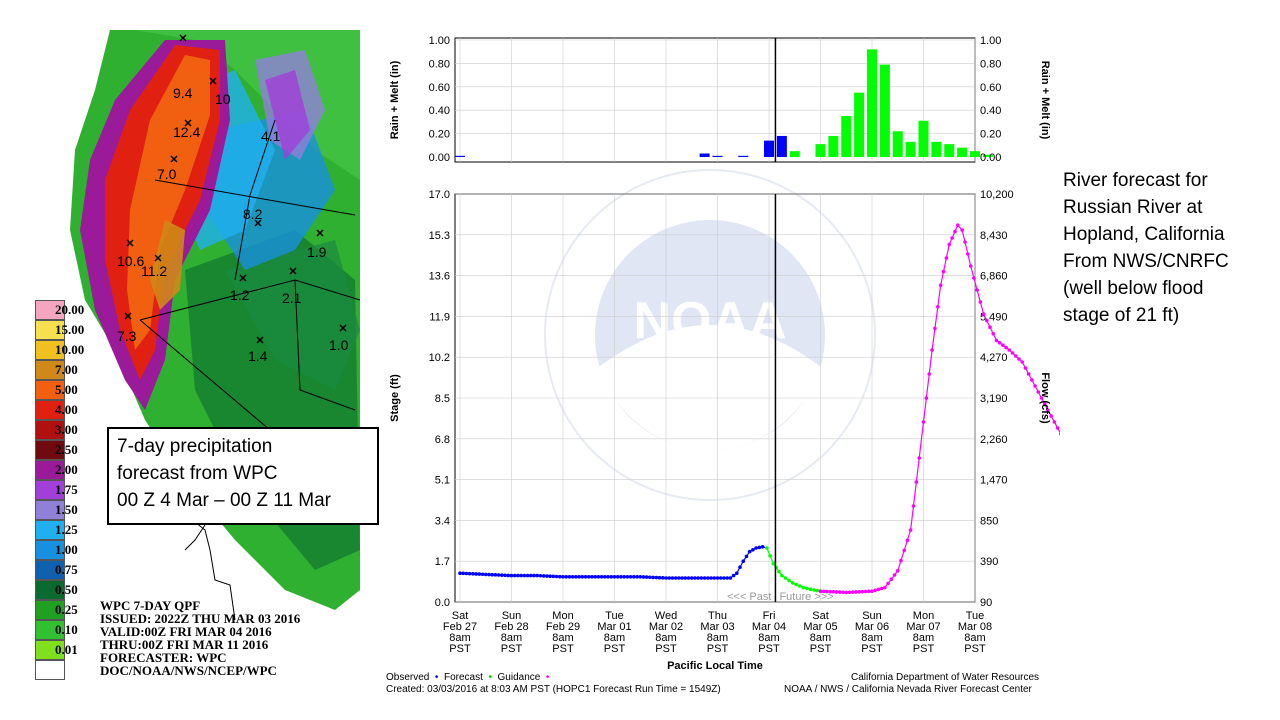 The width and height of the screenshot is (1280, 720). Describe the element at coordinates (186, 631) in the screenshot. I see `qpf-valid: VALID:00Z FRI MAR 04 2016` at that location.